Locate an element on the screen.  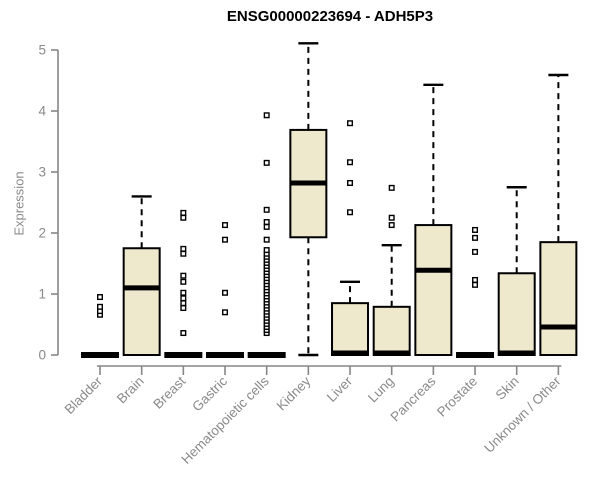
y-tick-label: 5 is located at coordinates (42, 50).